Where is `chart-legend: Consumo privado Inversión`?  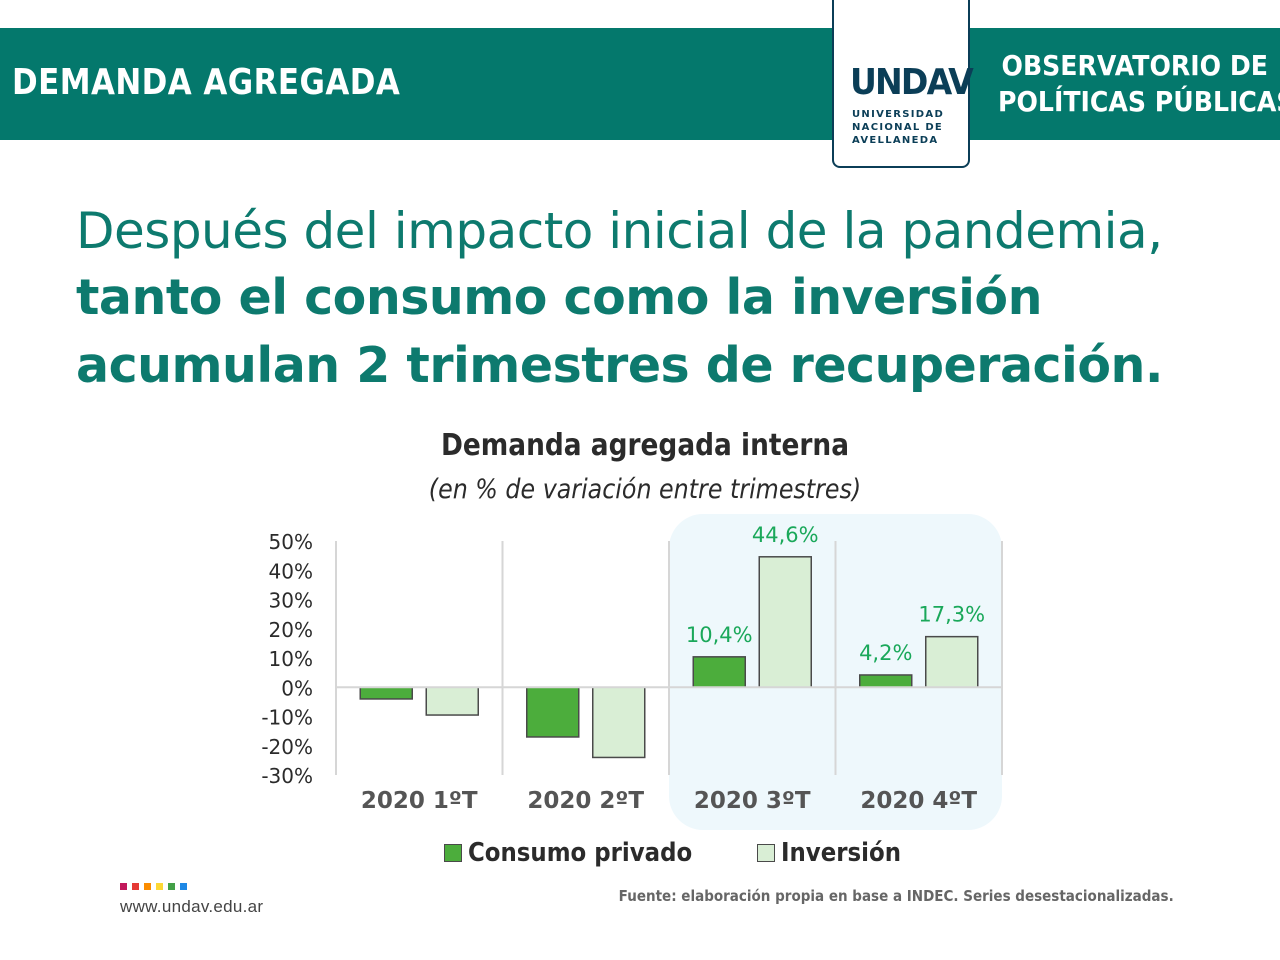
chart-legend: Consumo privado Inversión is located at coordinates (697, 853).